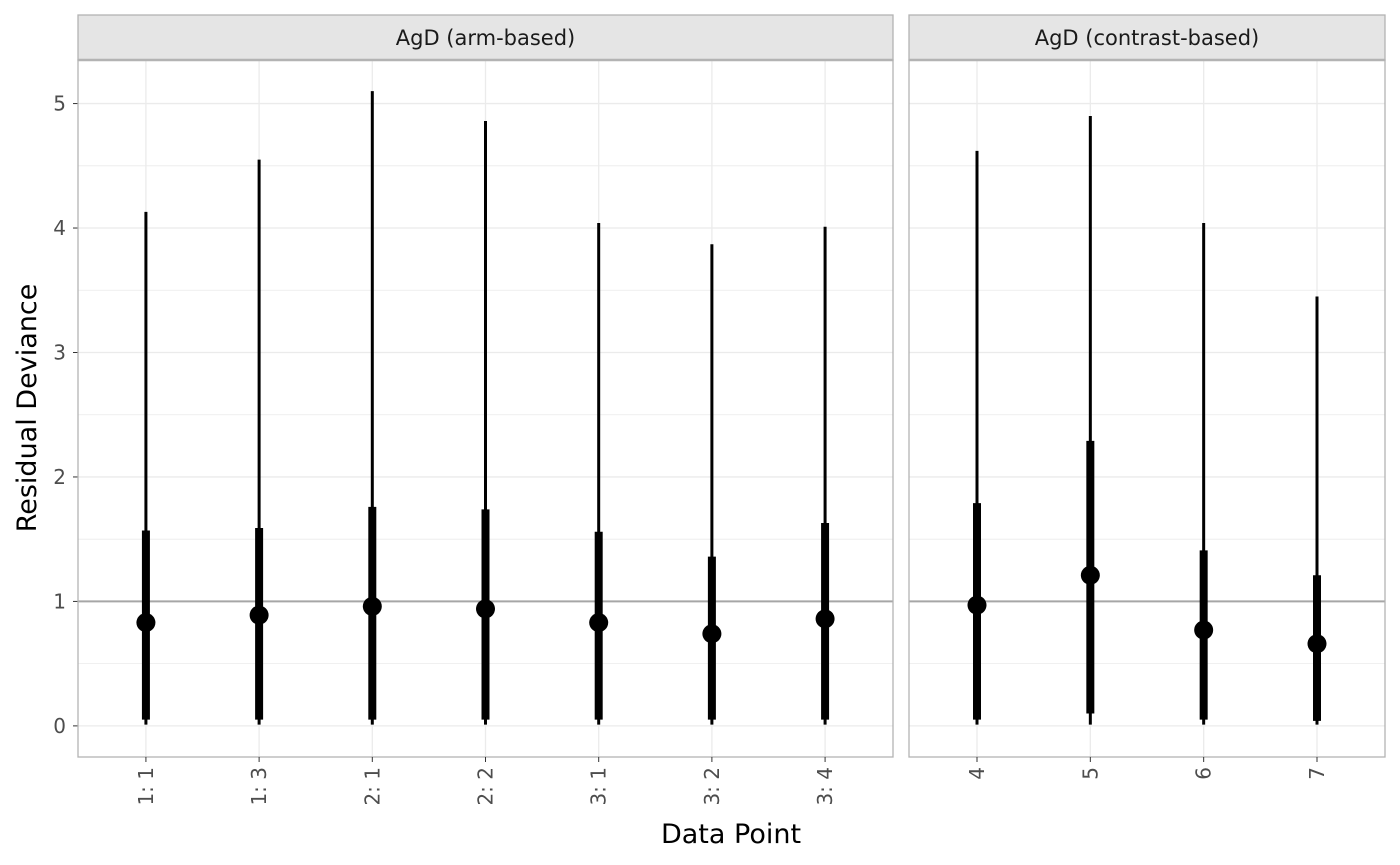 The width and height of the screenshot is (1400, 865). Describe the element at coordinates (59, 352) in the screenshot. I see `y-tick-label: 3` at that location.